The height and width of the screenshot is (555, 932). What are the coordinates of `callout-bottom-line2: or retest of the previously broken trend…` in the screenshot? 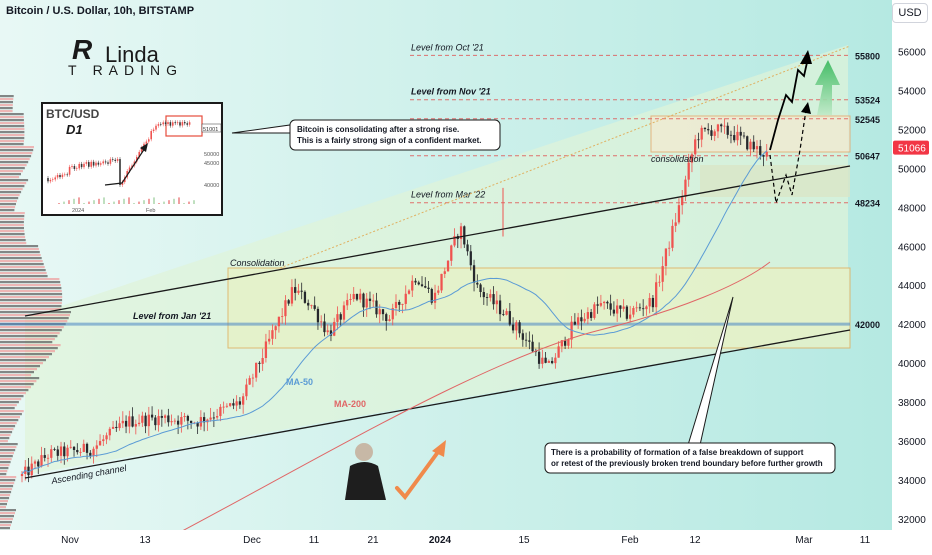 It's located at (687, 463).